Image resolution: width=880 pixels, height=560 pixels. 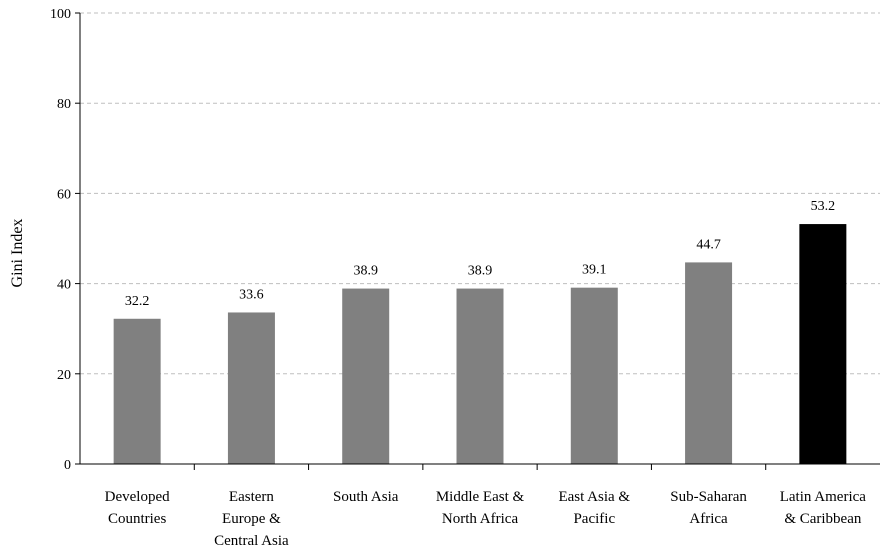 What do you see at coordinates (137, 508) in the screenshot?
I see `x-tick-label: Developed Countries` at bounding box center [137, 508].